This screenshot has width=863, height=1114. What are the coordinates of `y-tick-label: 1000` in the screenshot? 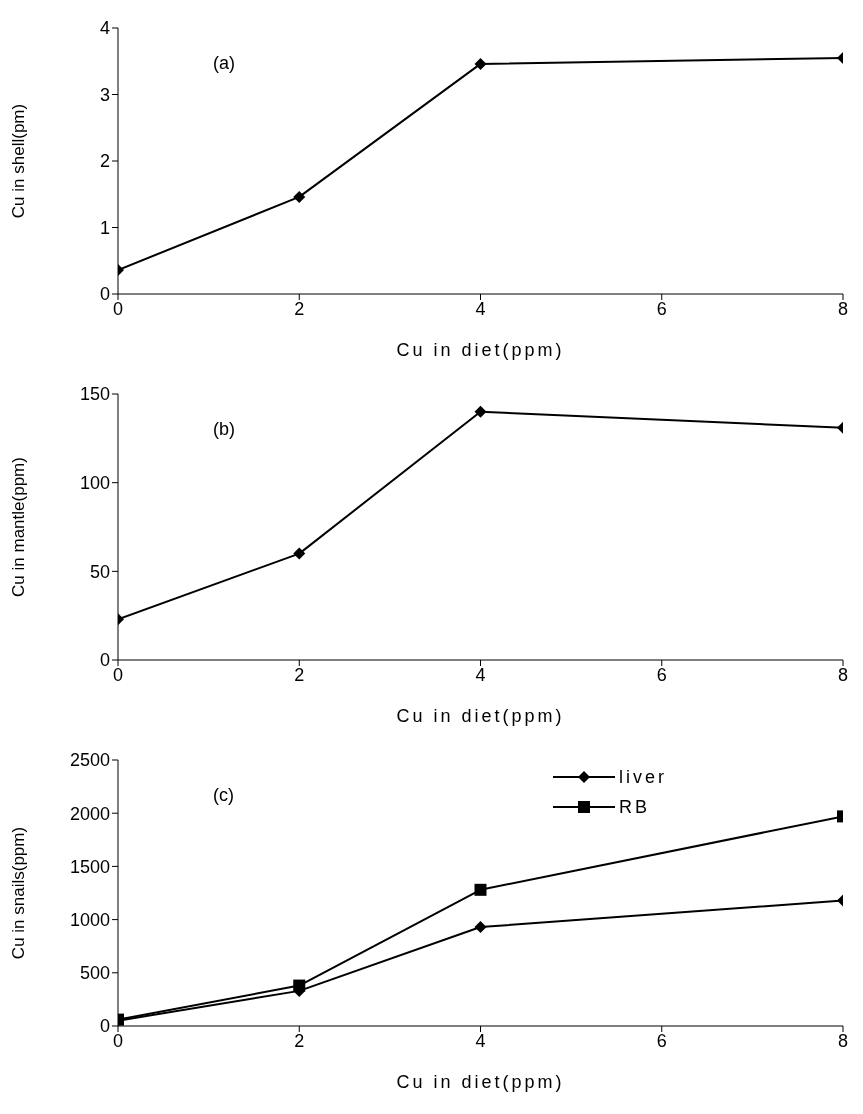 It's located at (89, 919).